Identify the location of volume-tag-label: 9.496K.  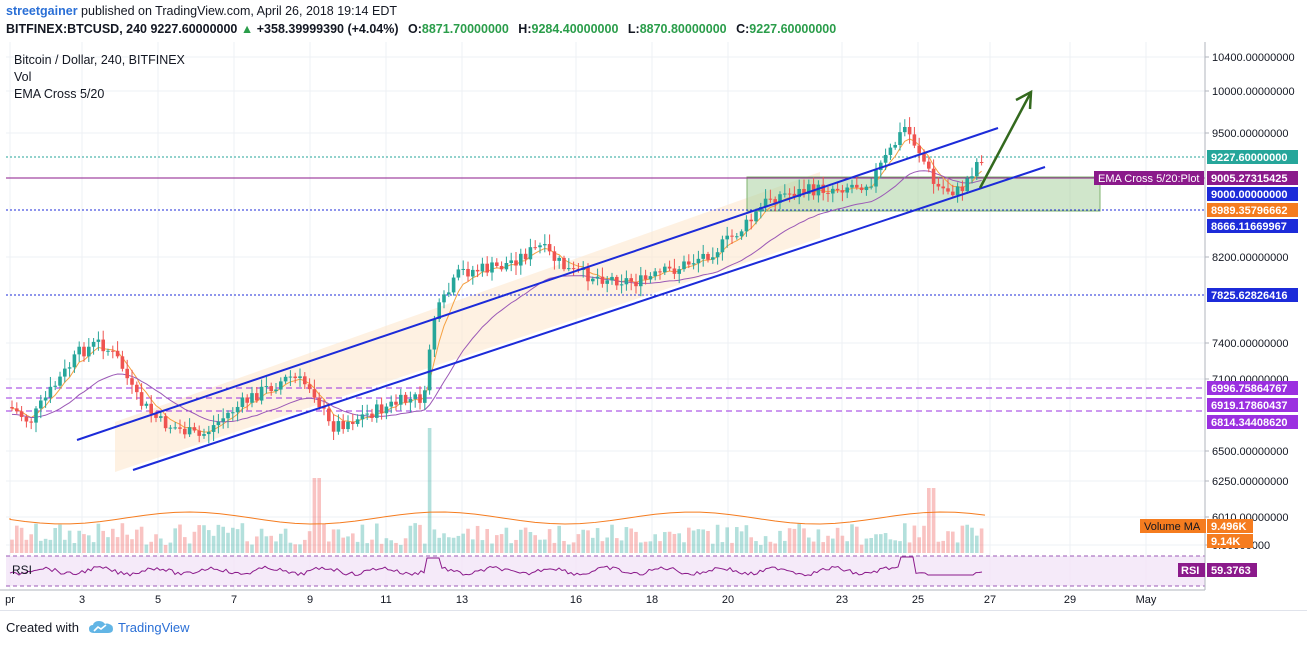
(1229, 527).